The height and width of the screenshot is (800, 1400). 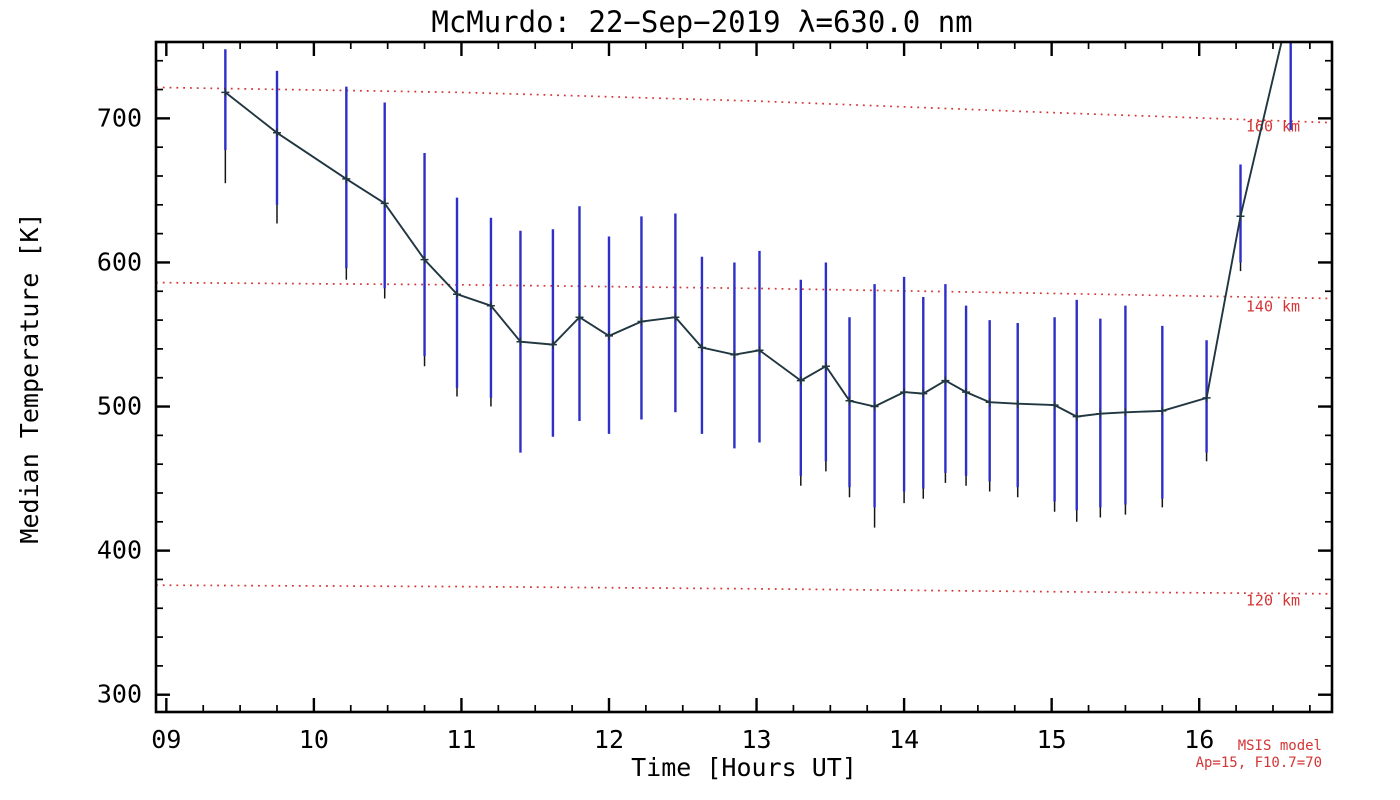 I want to click on x-tick-label: 10, so click(x=314, y=739).